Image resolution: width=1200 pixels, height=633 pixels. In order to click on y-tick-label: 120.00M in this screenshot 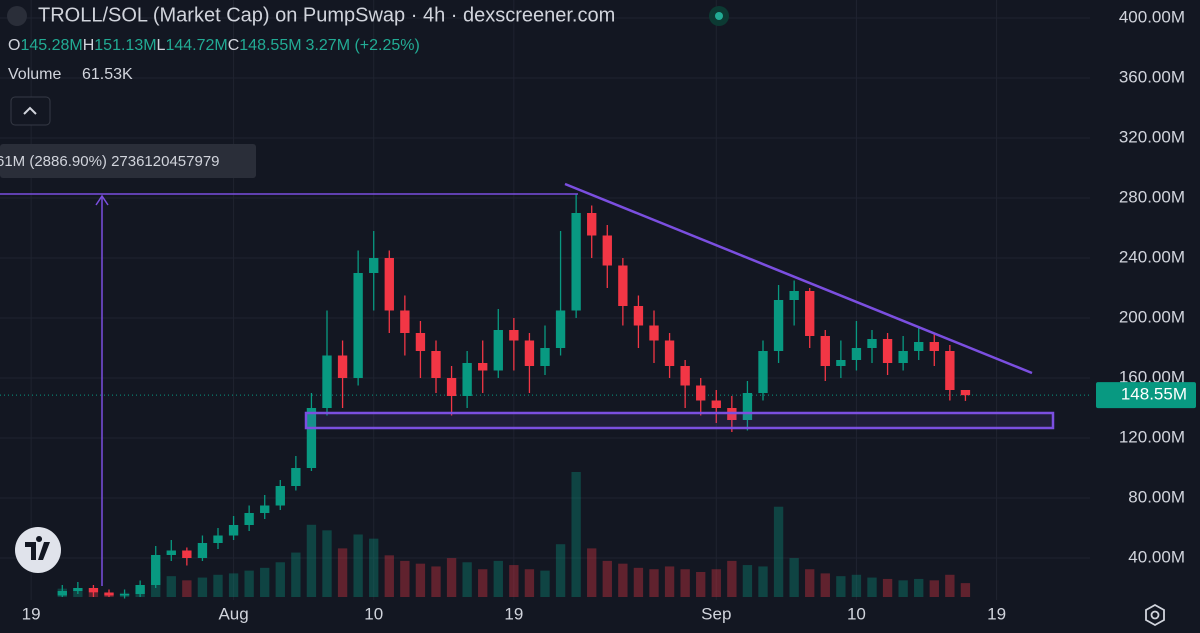, I will do `click(1152, 436)`.